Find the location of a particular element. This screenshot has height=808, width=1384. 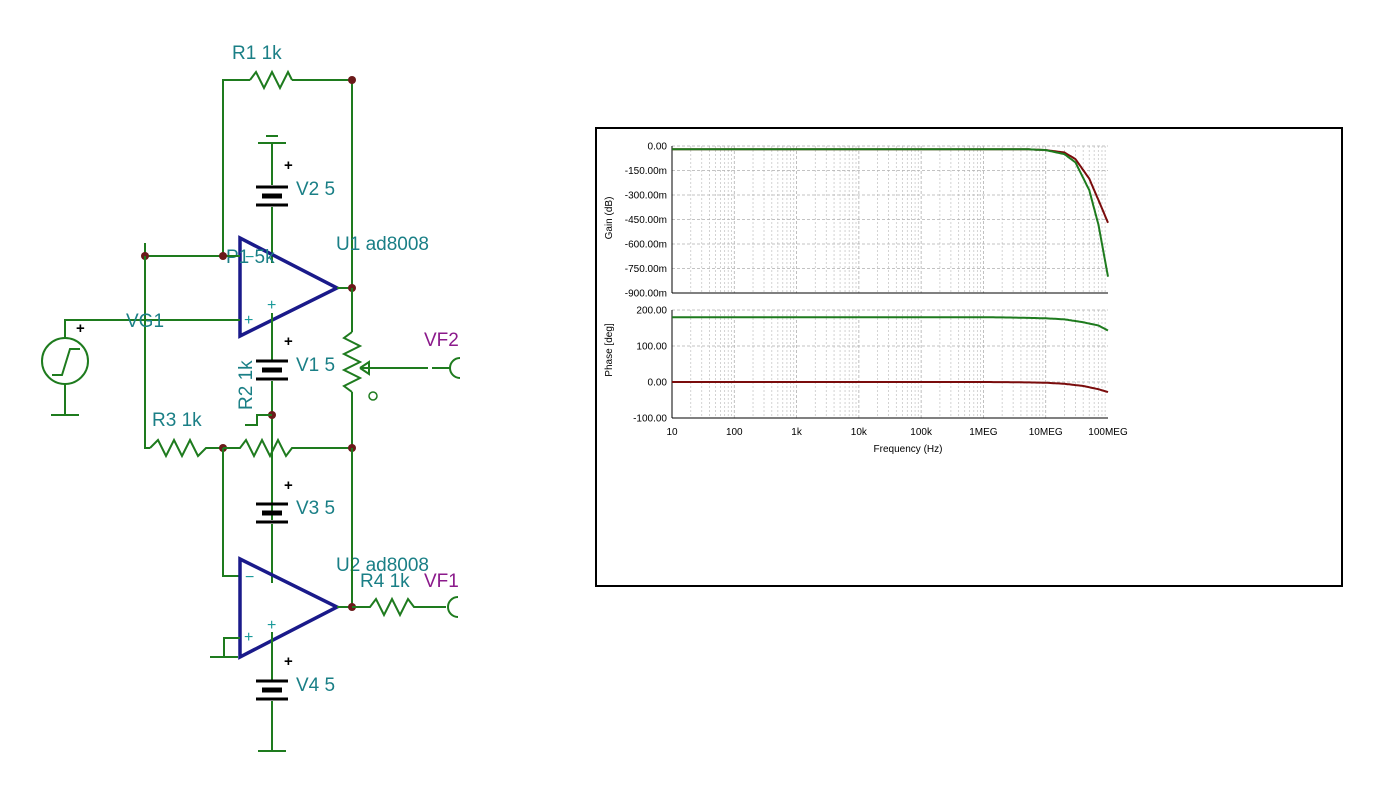

signal-generator-vg1 is located at coordinates (65, 361).